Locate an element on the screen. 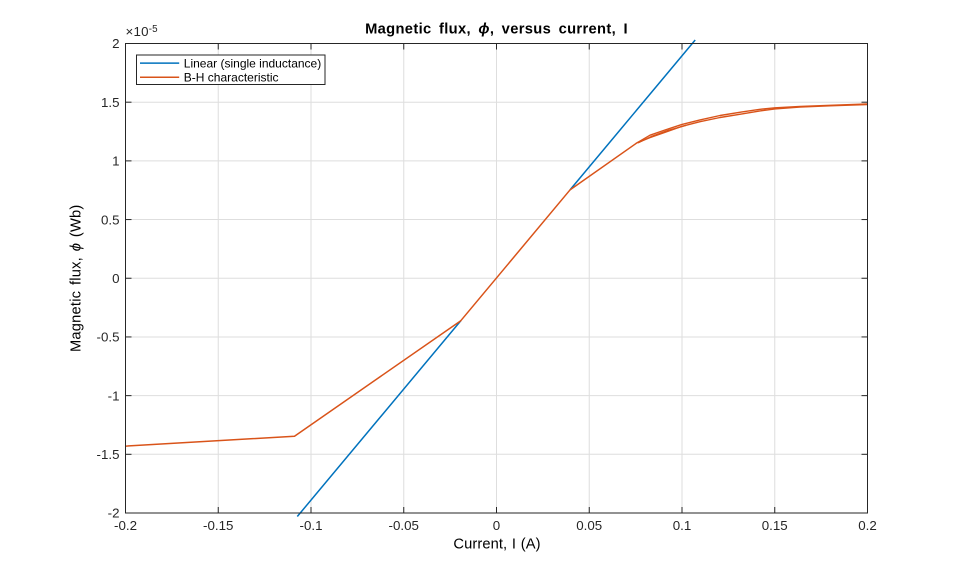 This screenshot has height=577, width=959. svg-text: -0.2 is located at coordinates (125, 525).